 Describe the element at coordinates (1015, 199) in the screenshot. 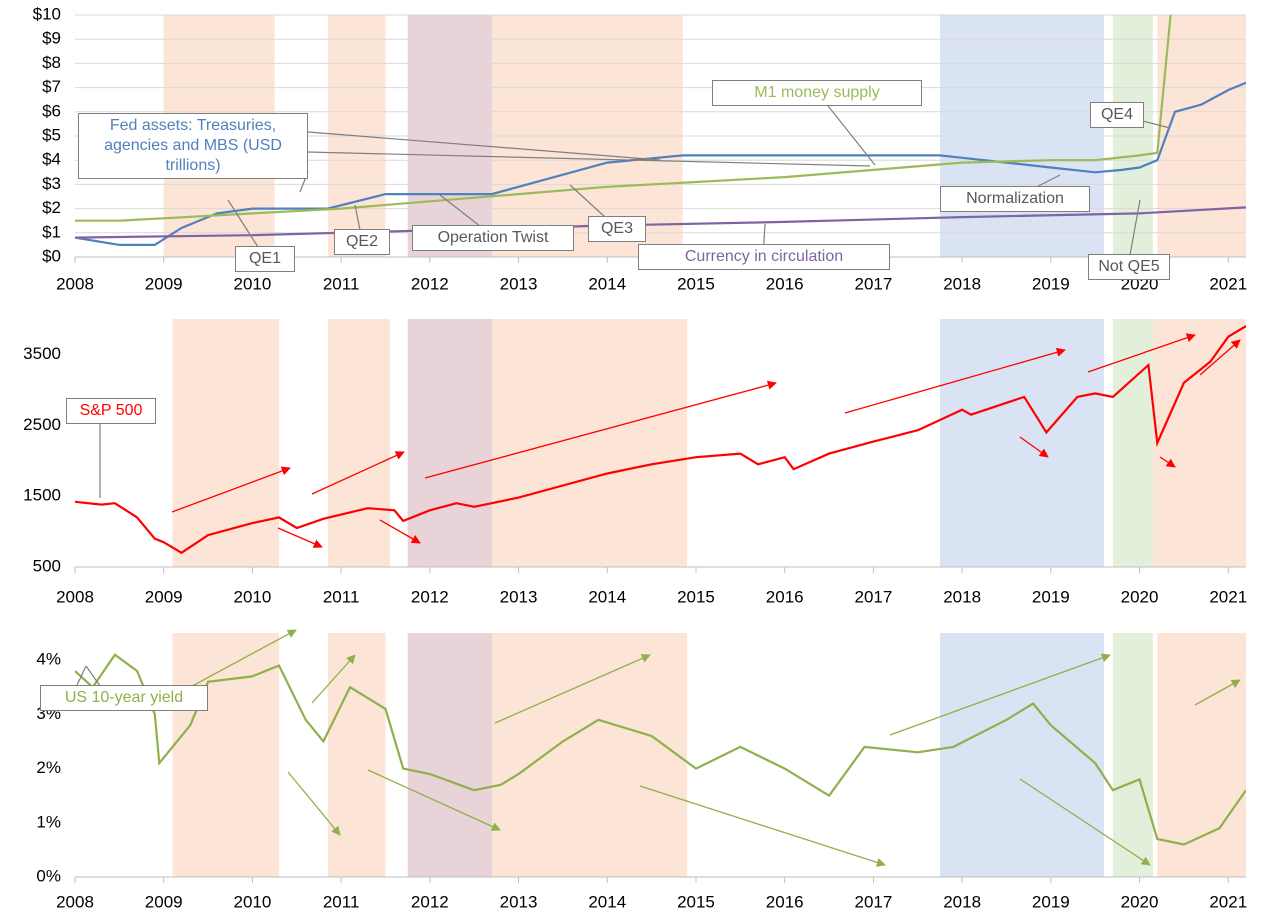

I see `callout: Normalization` at that location.